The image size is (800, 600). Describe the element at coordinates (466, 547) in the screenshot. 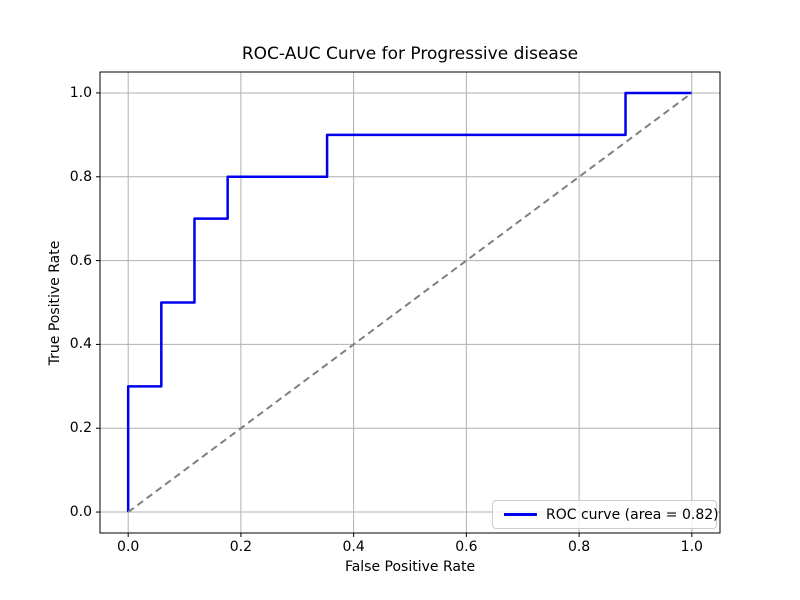

I see `x-tick-label: 0.6` at that location.